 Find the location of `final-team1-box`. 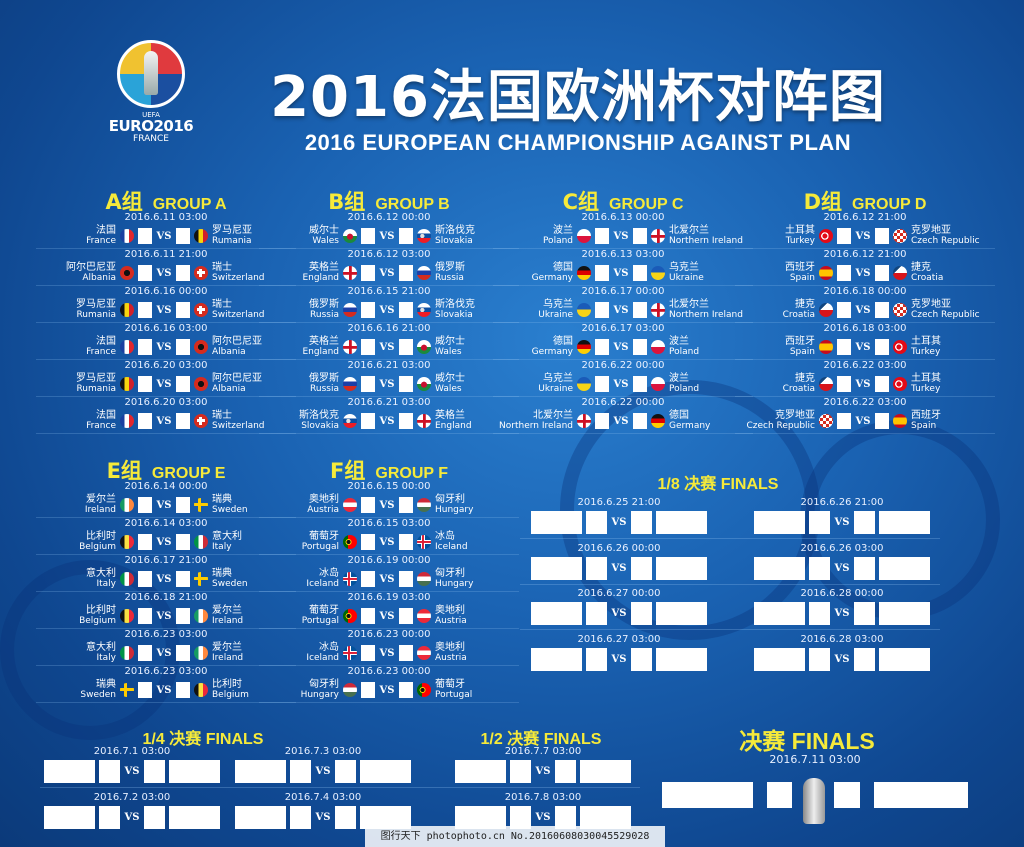

final-team1-box is located at coordinates (707, 795).